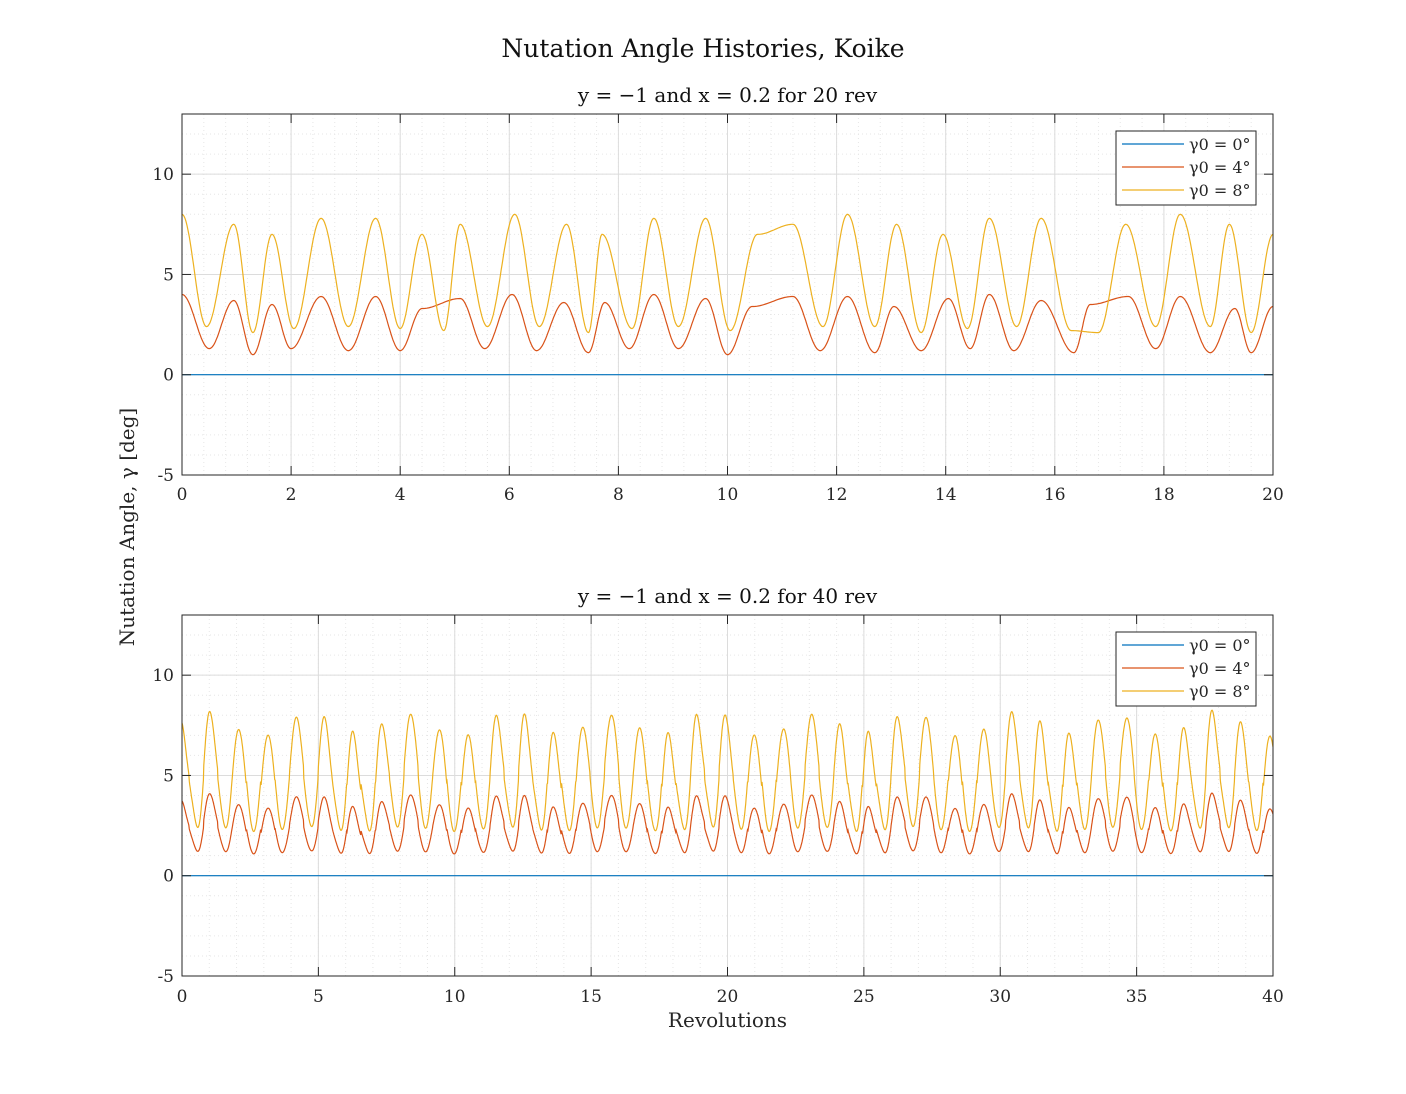 This screenshot has width=1406, height=1094. Describe the element at coordinates (318, 997) in the screenshot. I see `x-tick-label: 5` at that location.